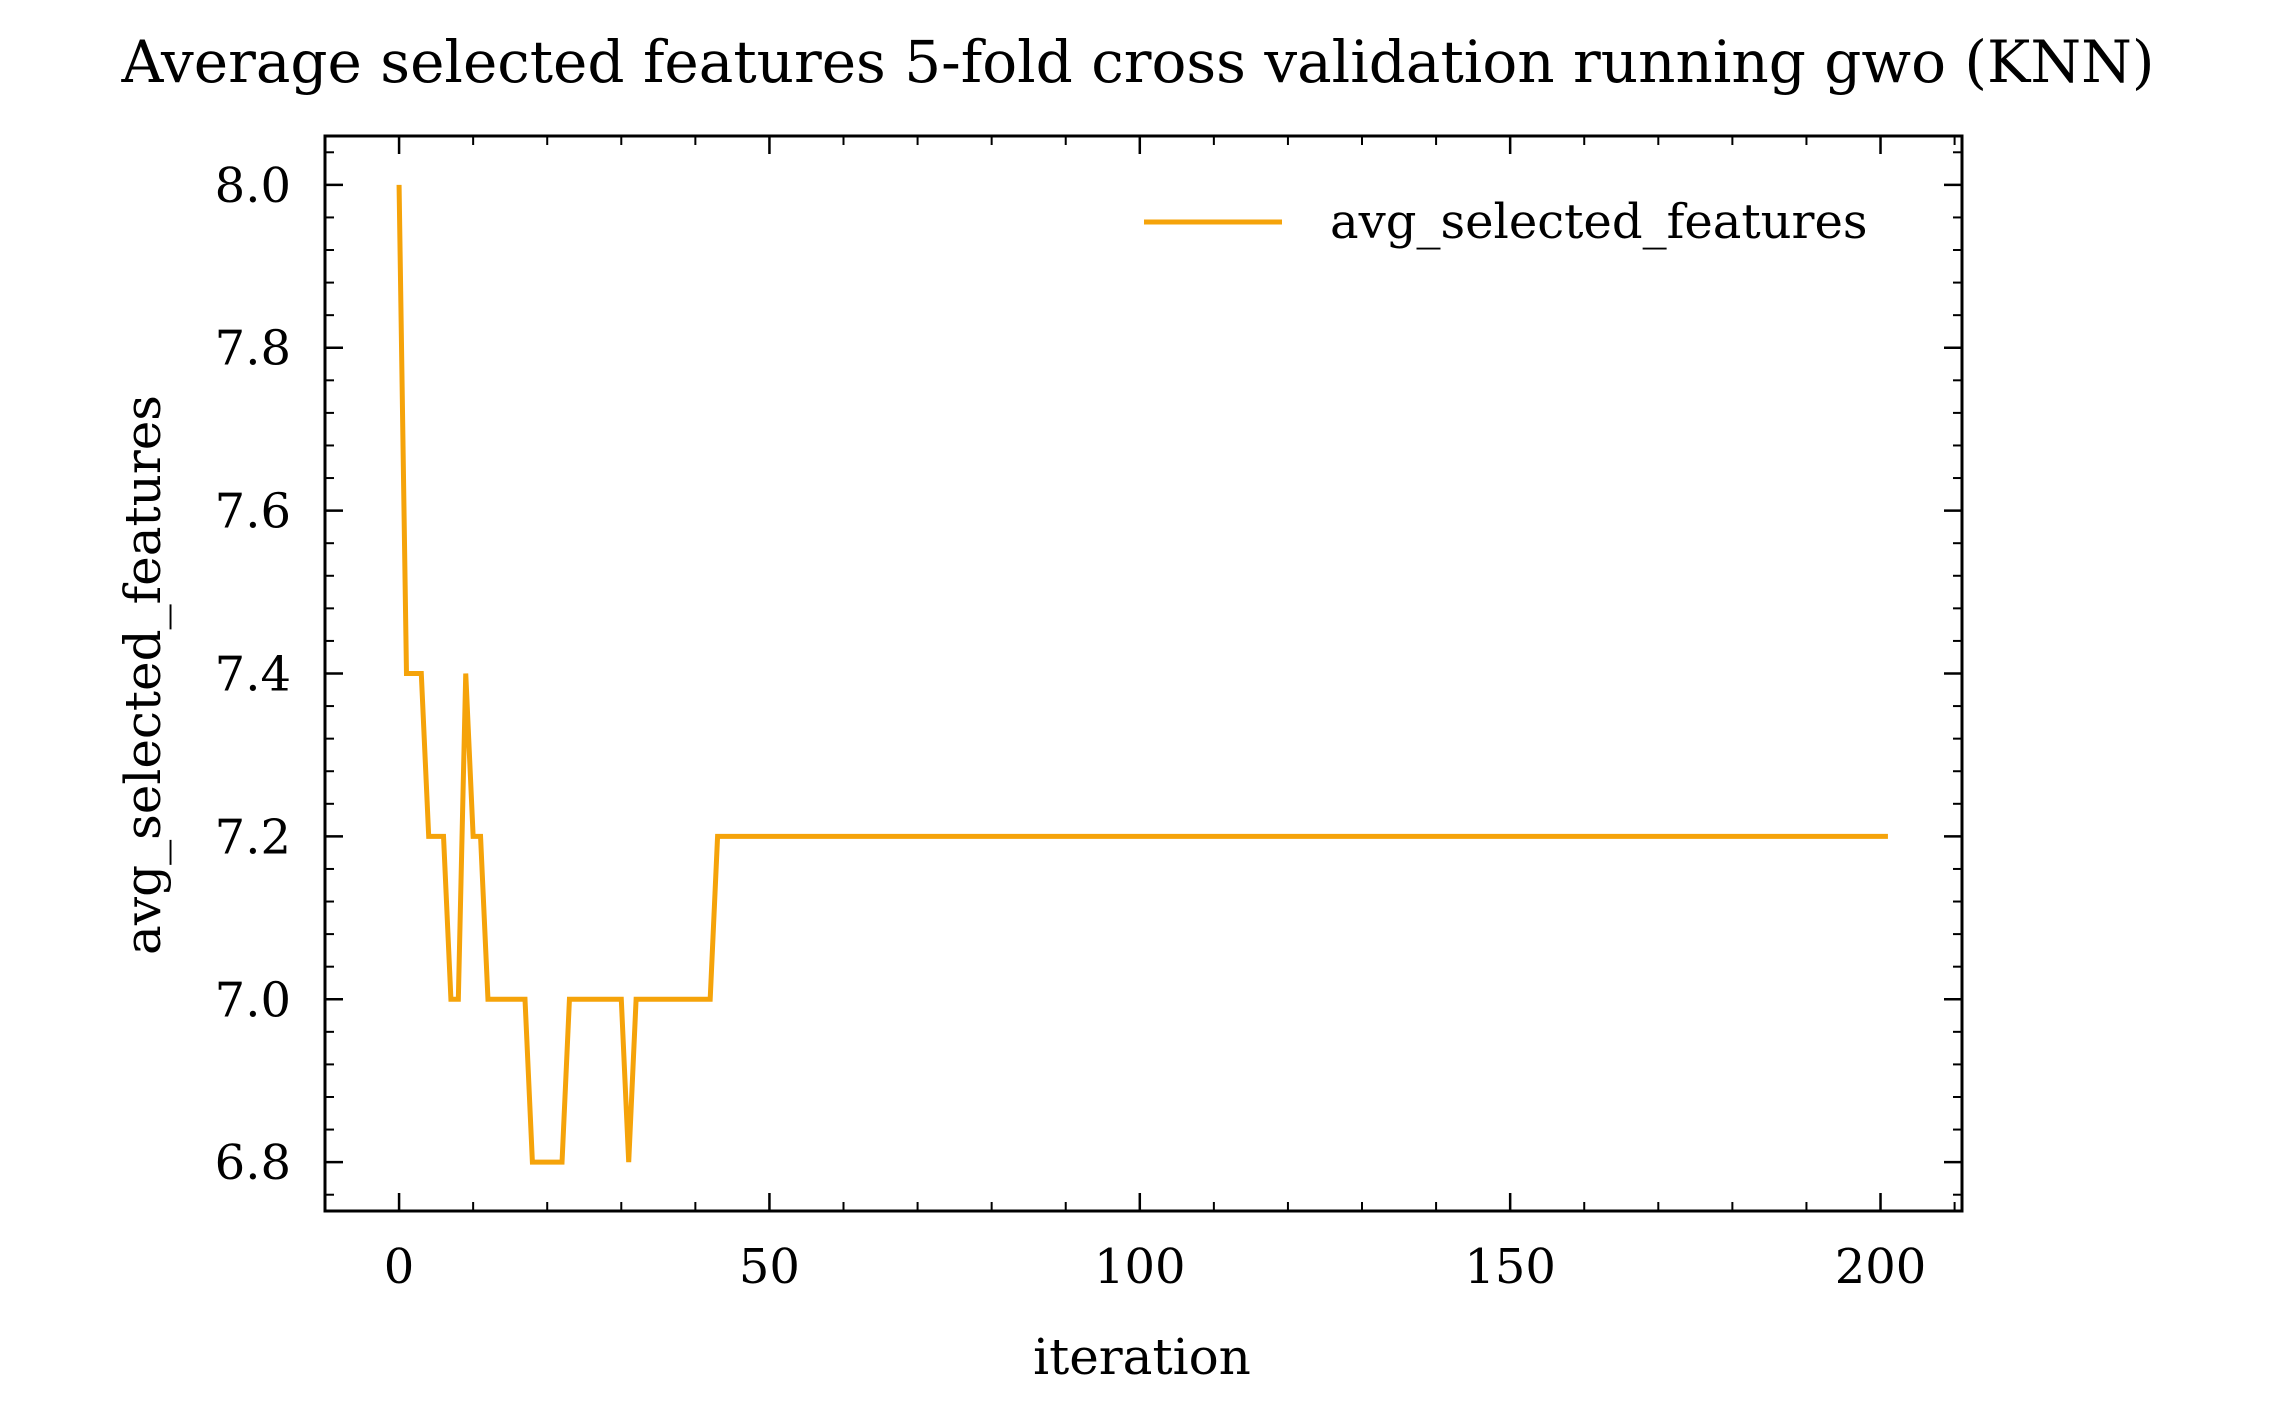 The width and height of the screenshot is (2276, 1416). What do you see at coordinates (253, 349) in the screenshot?
I see `y-tick-label: 7.8` at bounding box center [253, 349].